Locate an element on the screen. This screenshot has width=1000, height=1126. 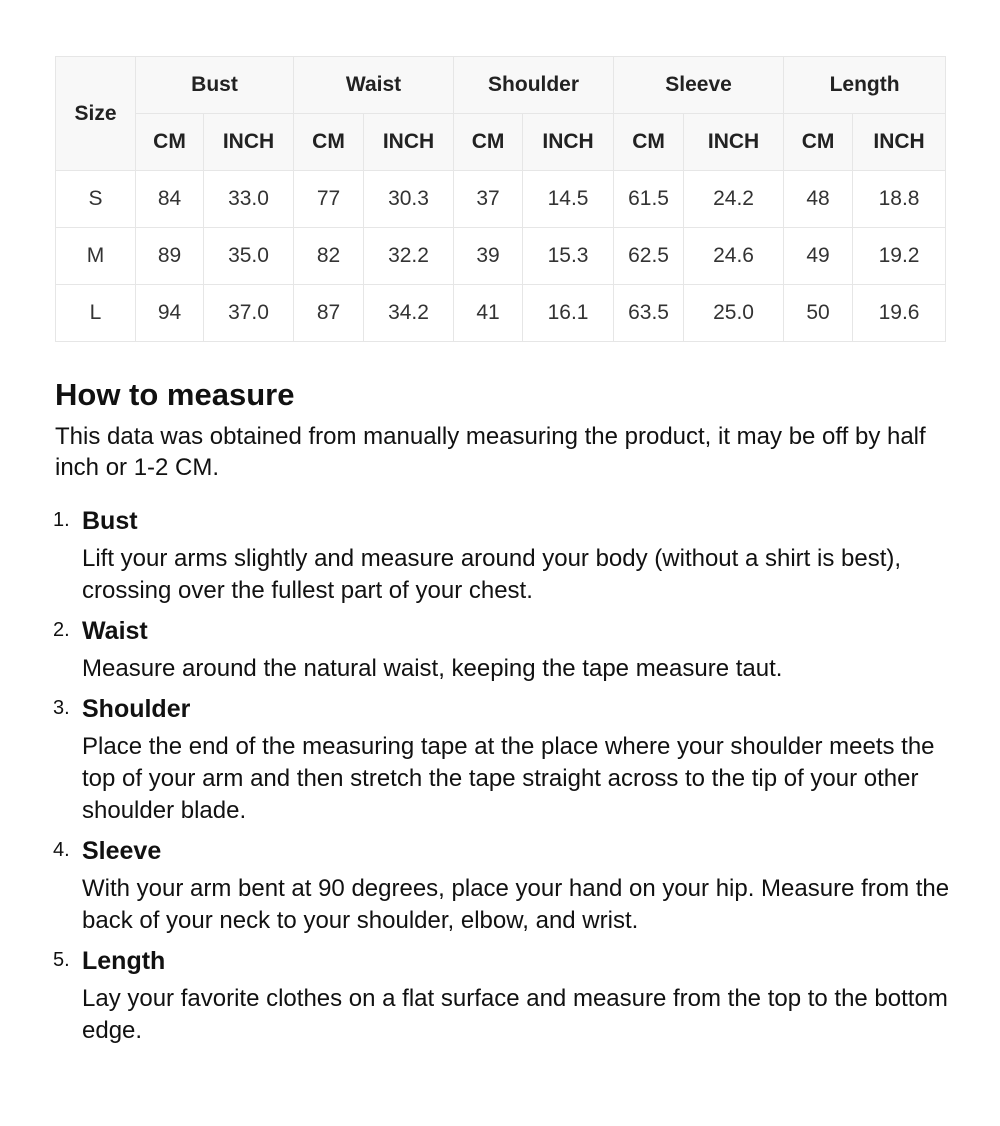
section-title: How to measure is located at coordinates (175, 394).